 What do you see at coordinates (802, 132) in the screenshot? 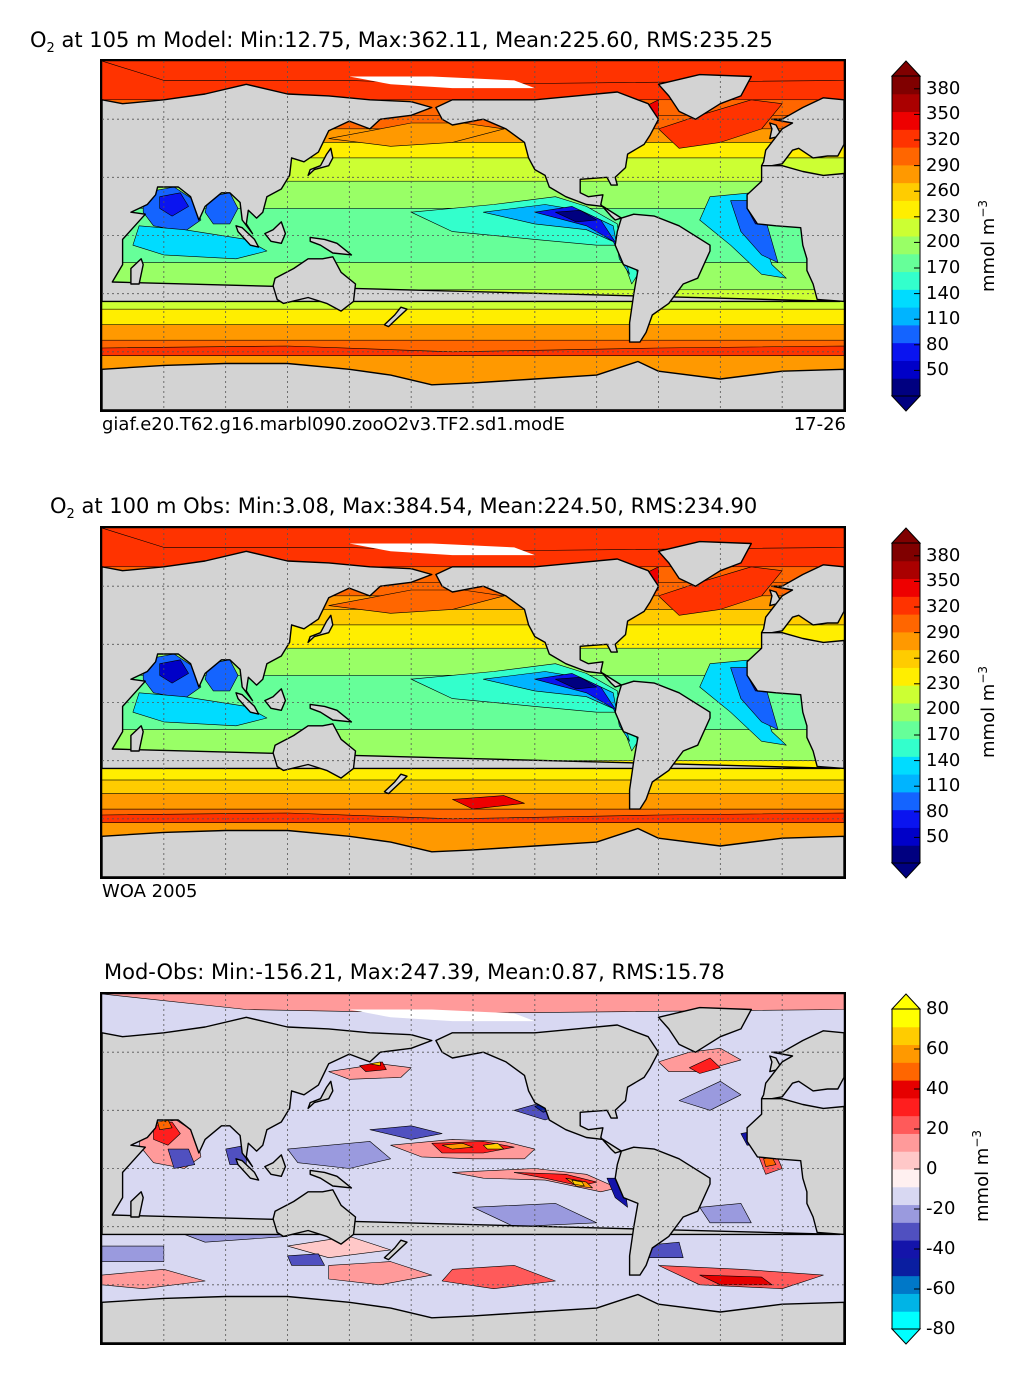
I see `panel1-land-europe-west` at bounding box center [802, 132].